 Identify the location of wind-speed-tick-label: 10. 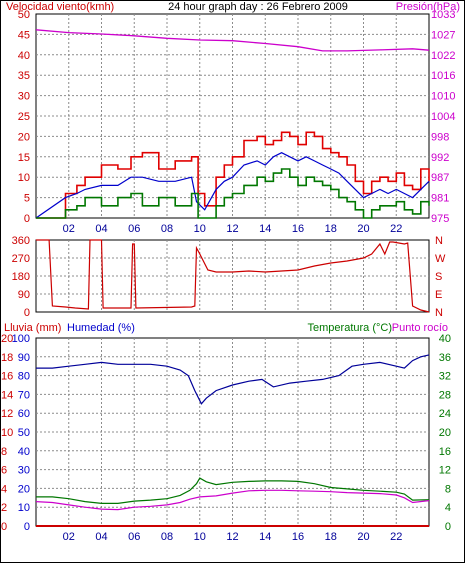
(24, 178).